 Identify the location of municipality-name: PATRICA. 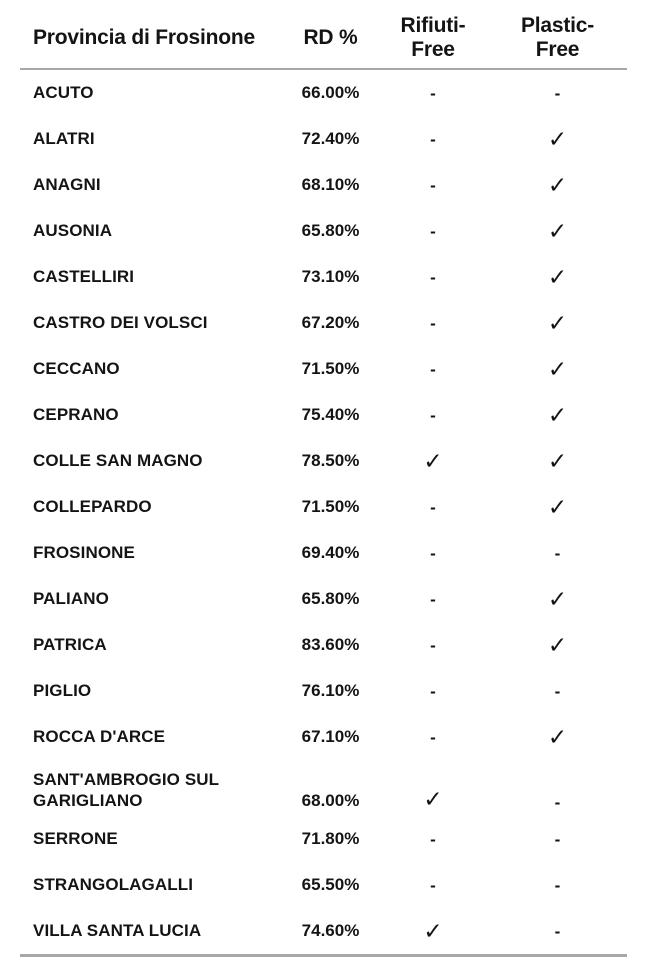
(70, 645).